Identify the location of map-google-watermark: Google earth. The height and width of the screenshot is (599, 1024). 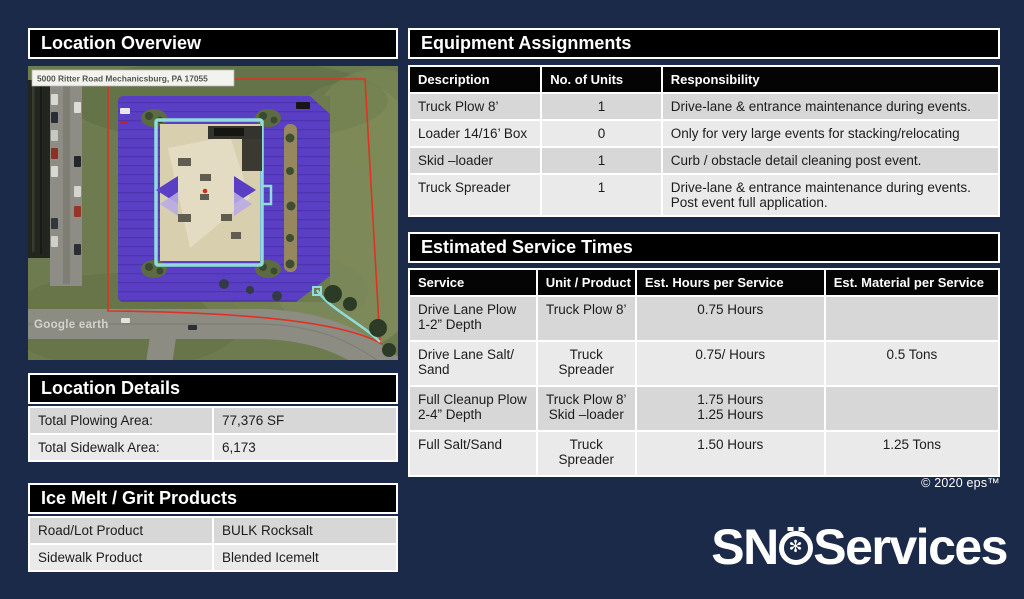
(71, 325).